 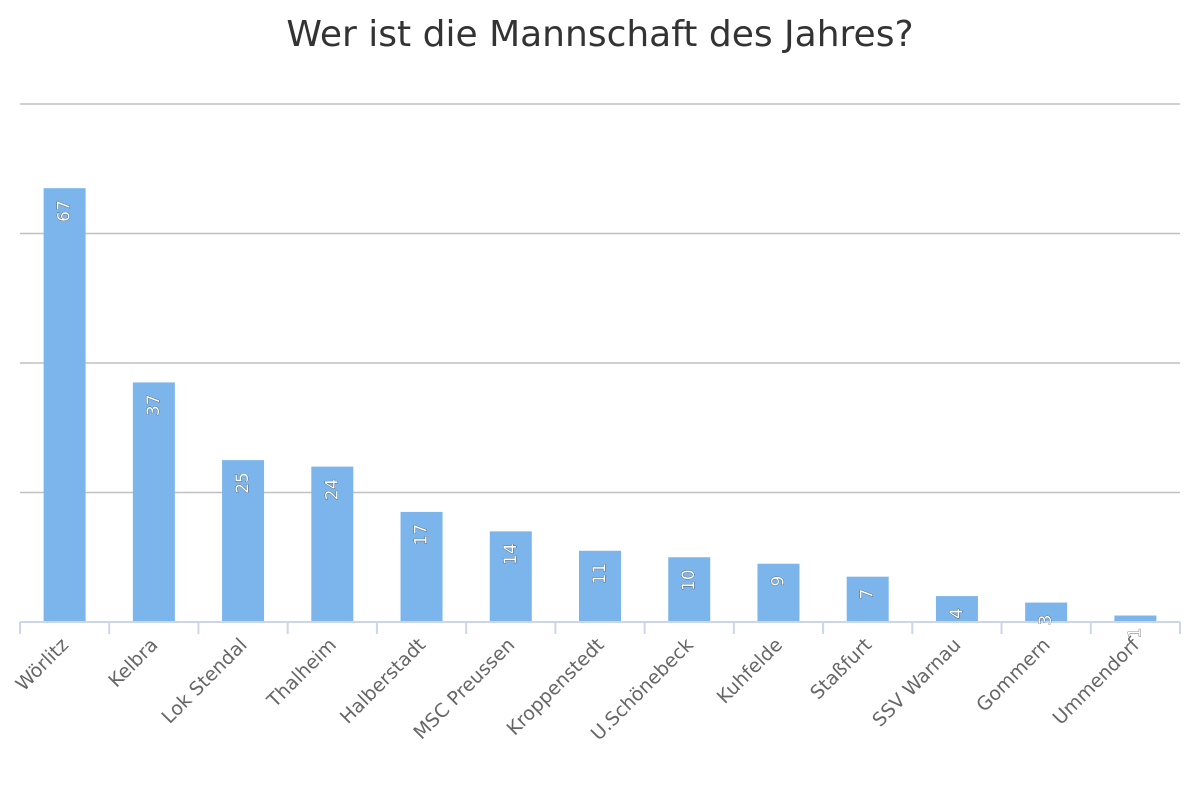 I want to click on data-label: 7, so click(x=868, y=594).